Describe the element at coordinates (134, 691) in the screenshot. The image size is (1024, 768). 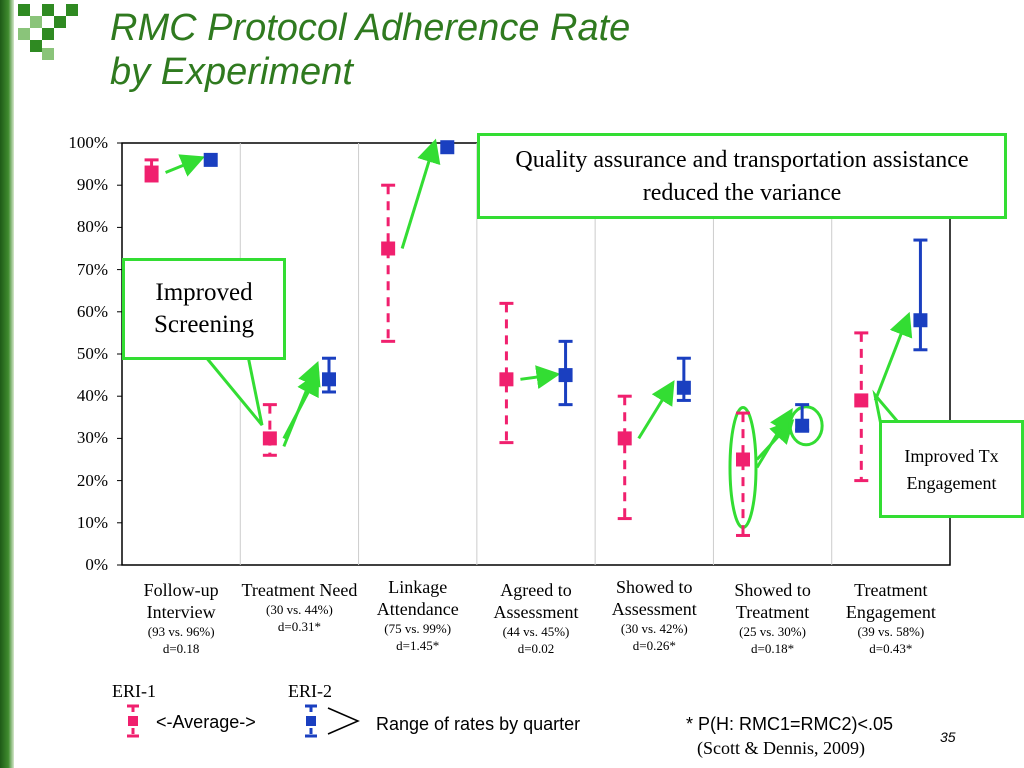
I see `legend-eri1-label: ERI-1` at that location.